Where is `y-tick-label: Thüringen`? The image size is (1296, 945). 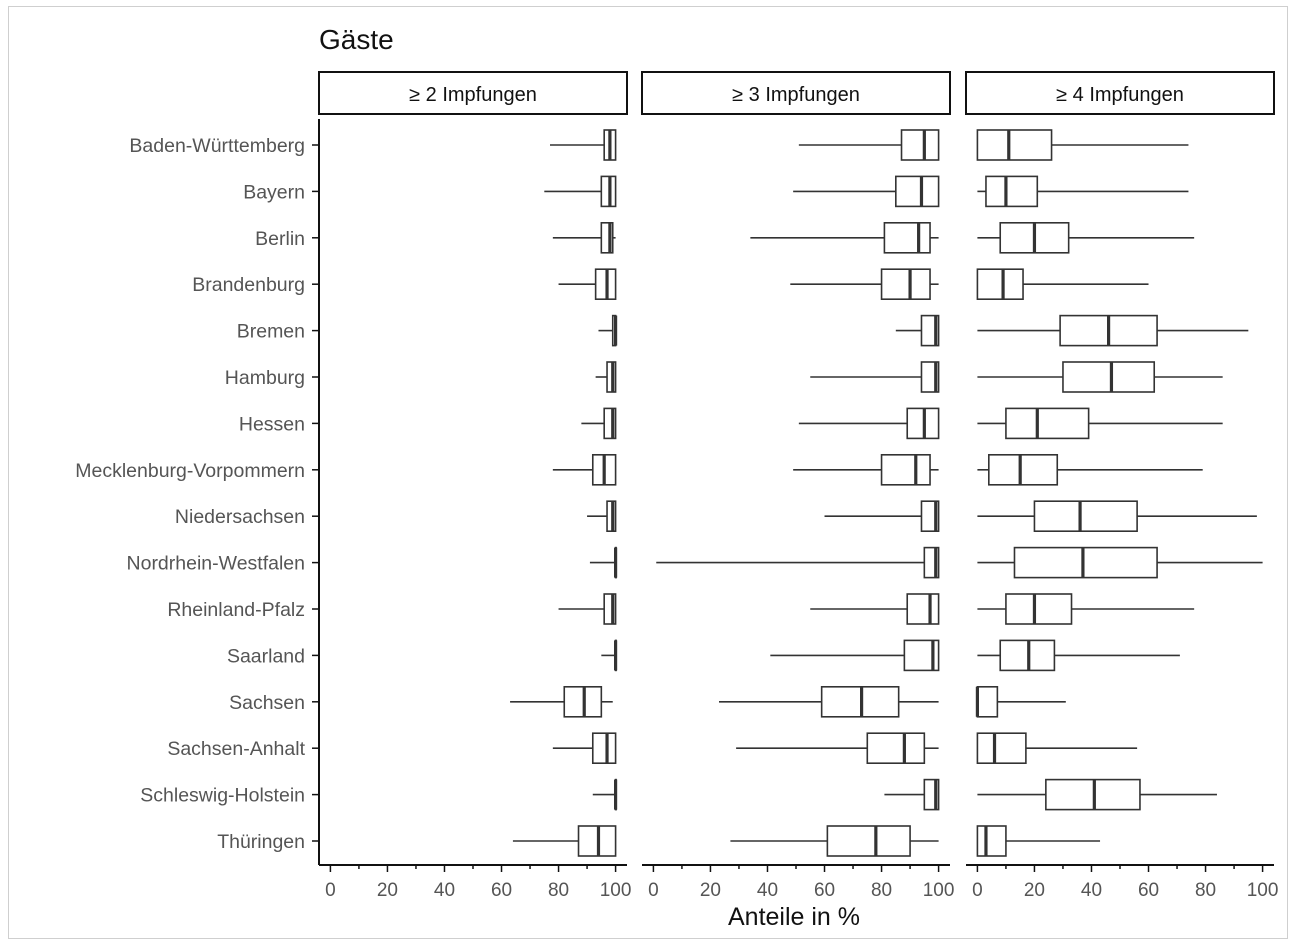 y-tick-label: Thüringen is located at coordinates (261, 842).